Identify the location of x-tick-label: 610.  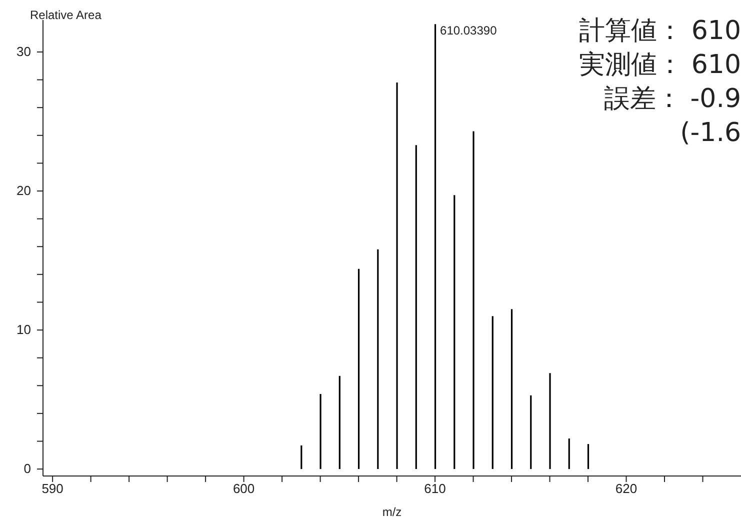
(435, 488).